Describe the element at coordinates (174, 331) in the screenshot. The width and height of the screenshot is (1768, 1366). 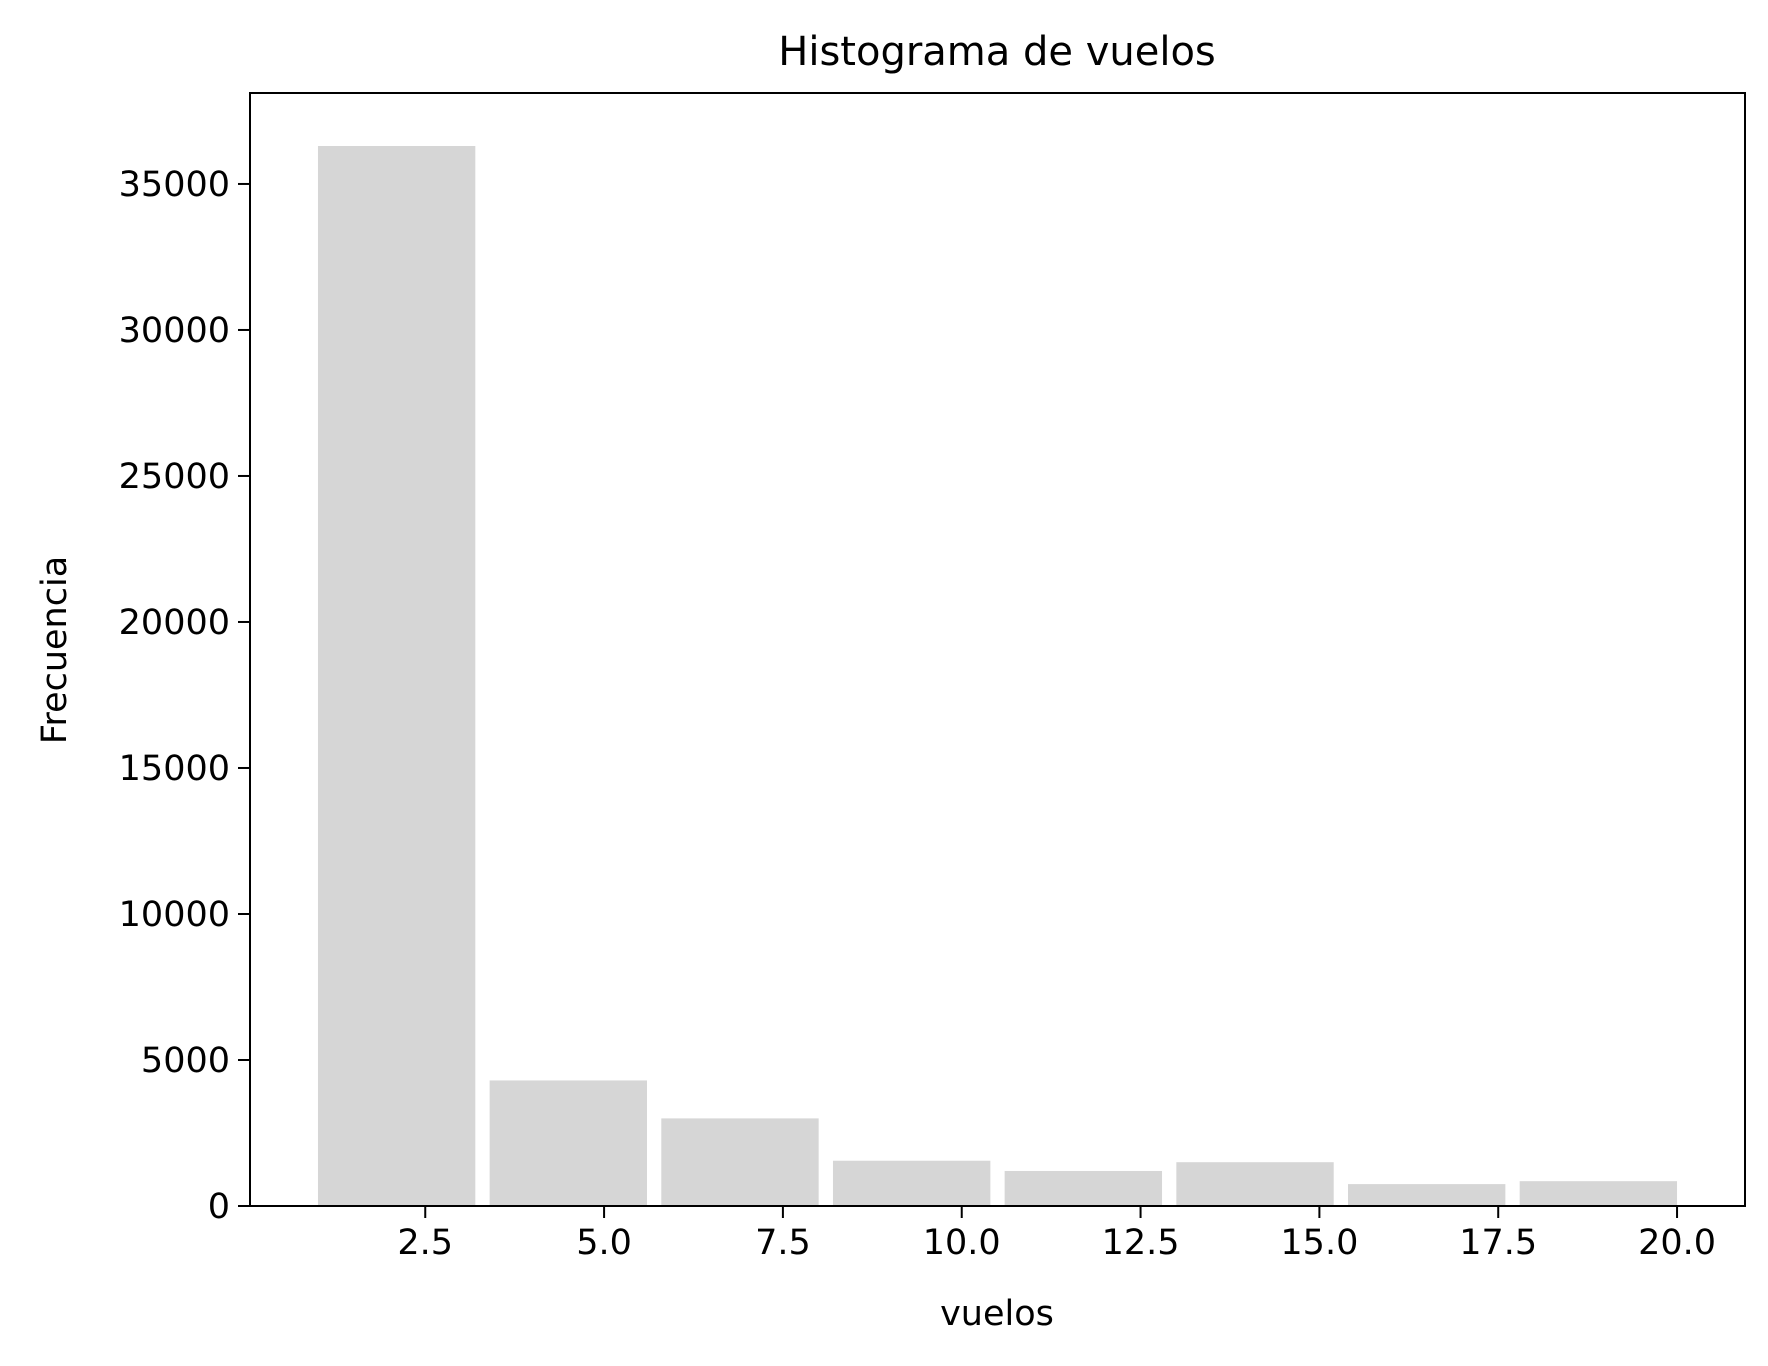
I see `y-tick-label: 30000` at that location.